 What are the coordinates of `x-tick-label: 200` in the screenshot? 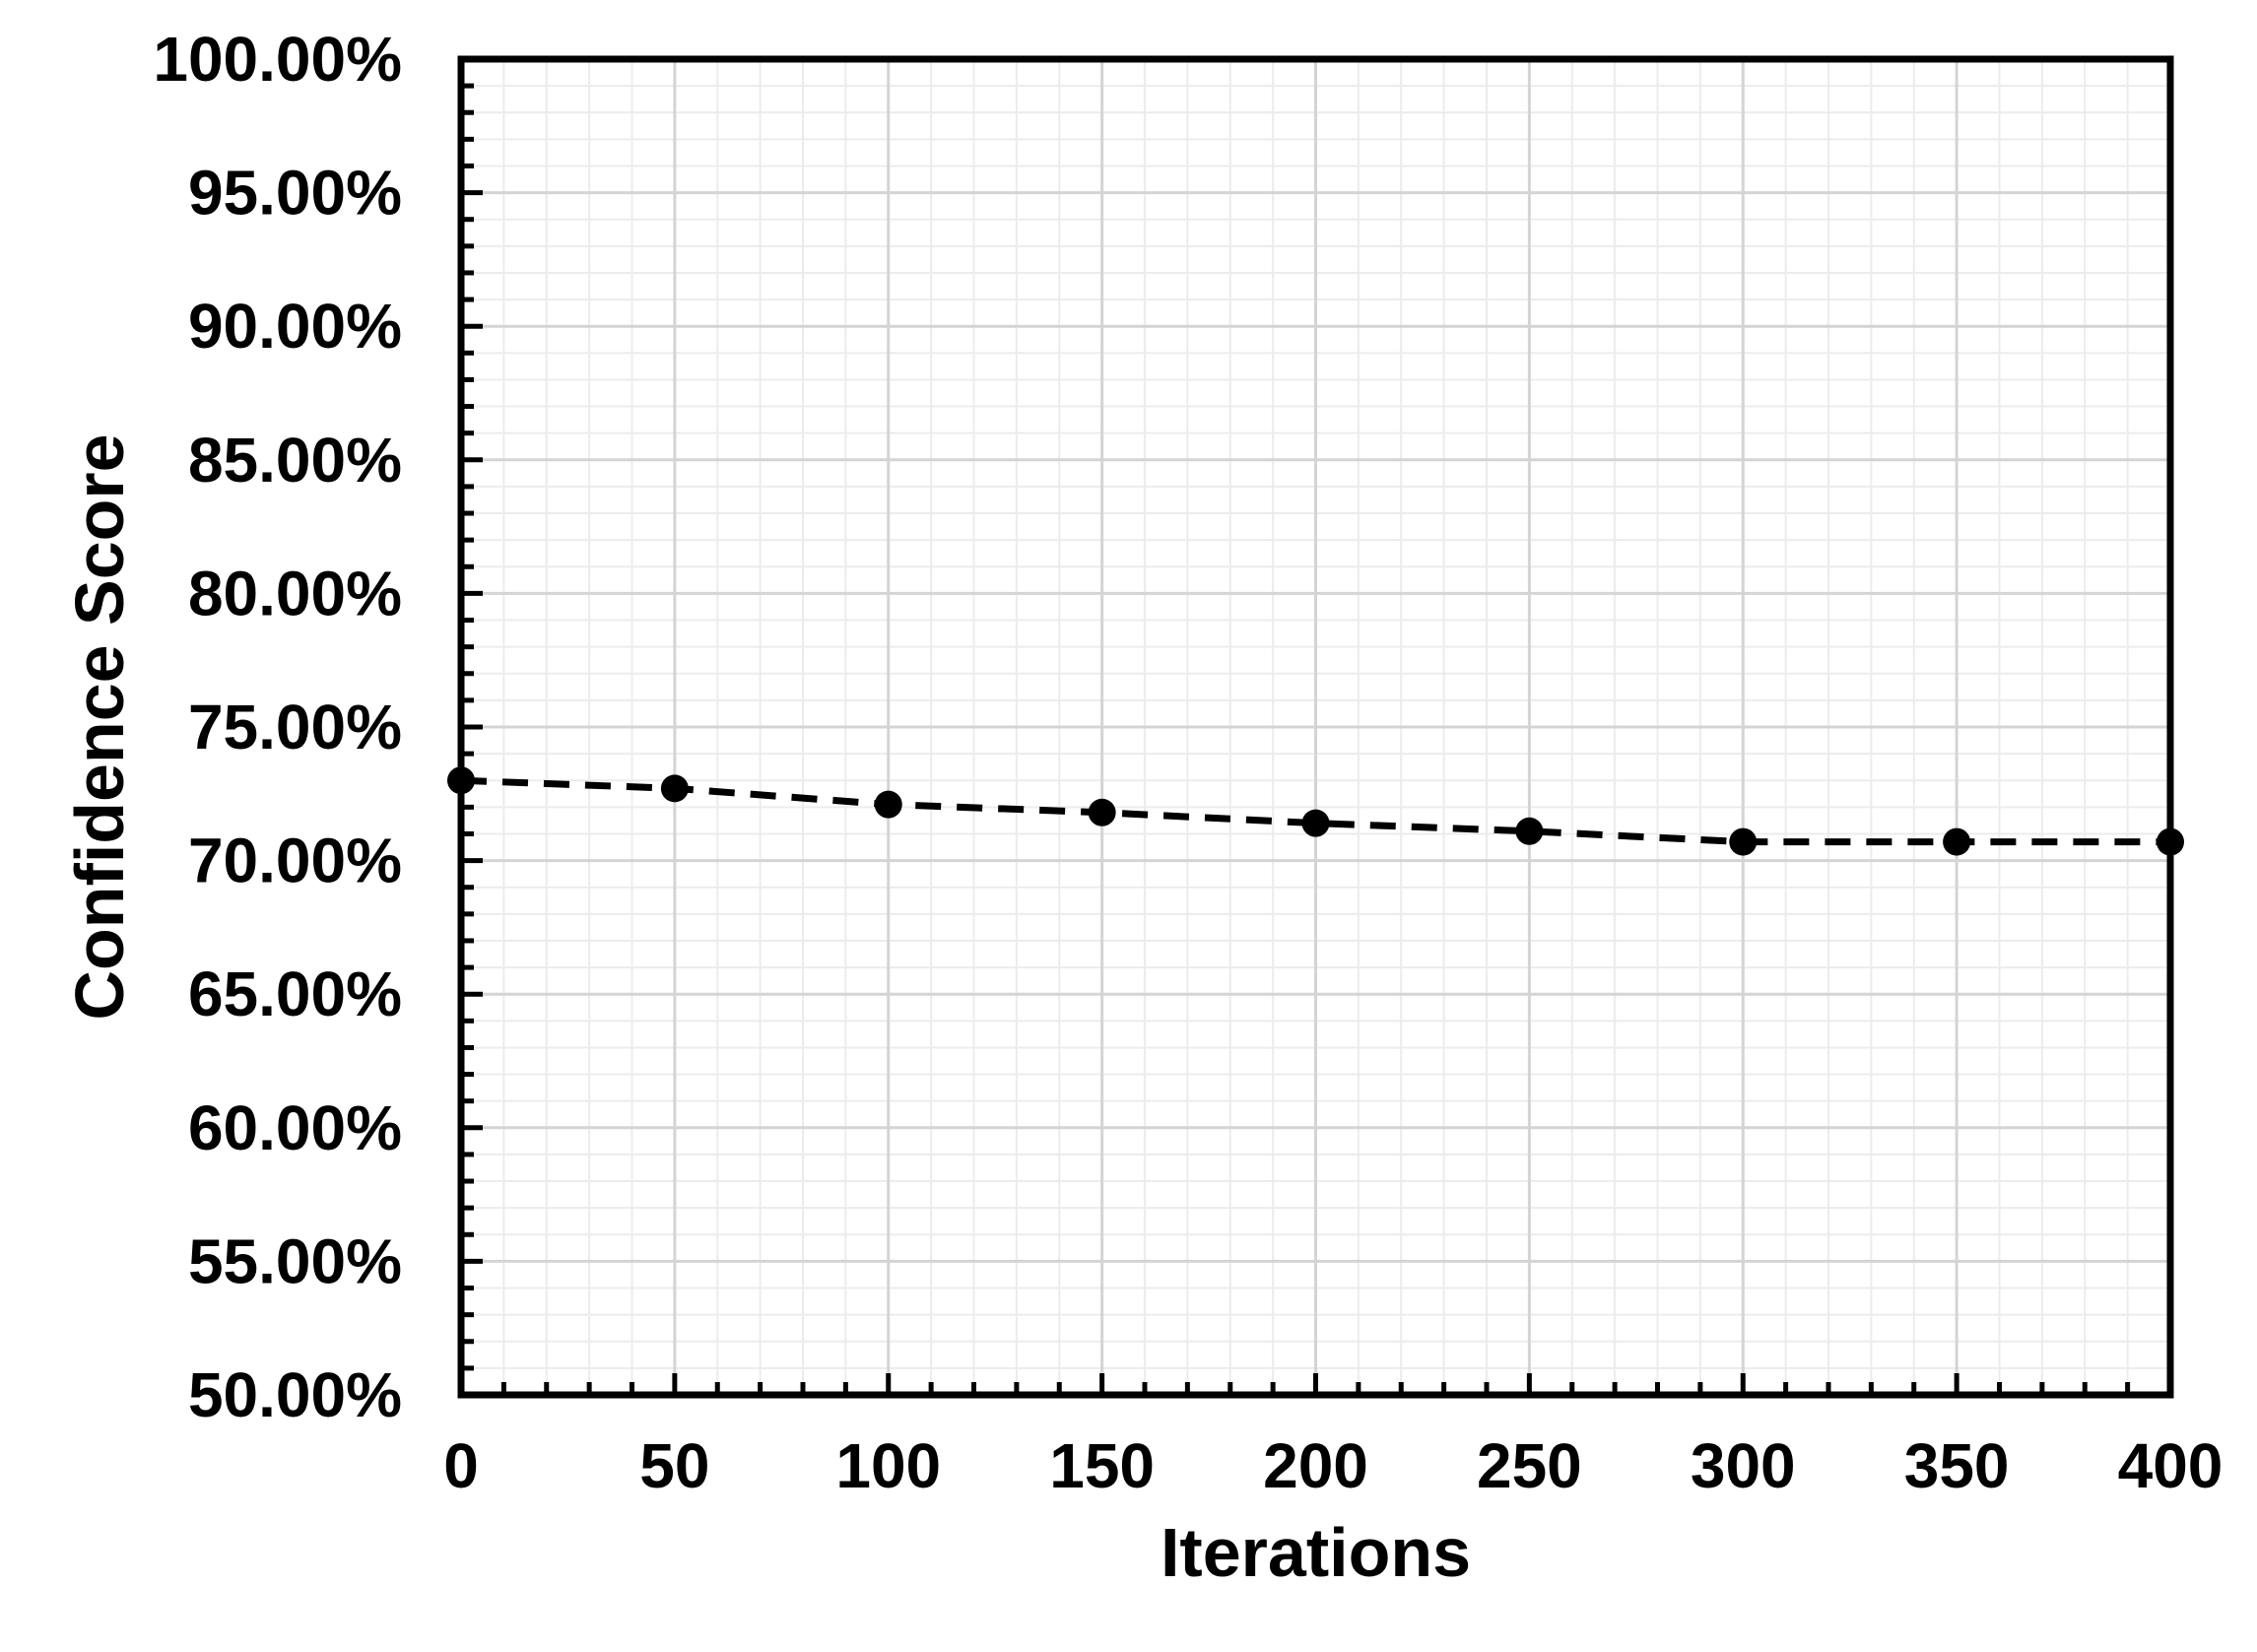 It's located at (1316, 1465).